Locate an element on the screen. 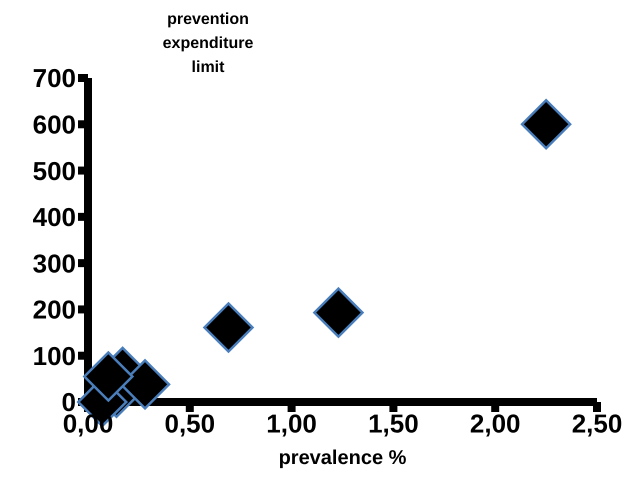  x-axis-title: prevalence % is located at coordinates (342, 458).